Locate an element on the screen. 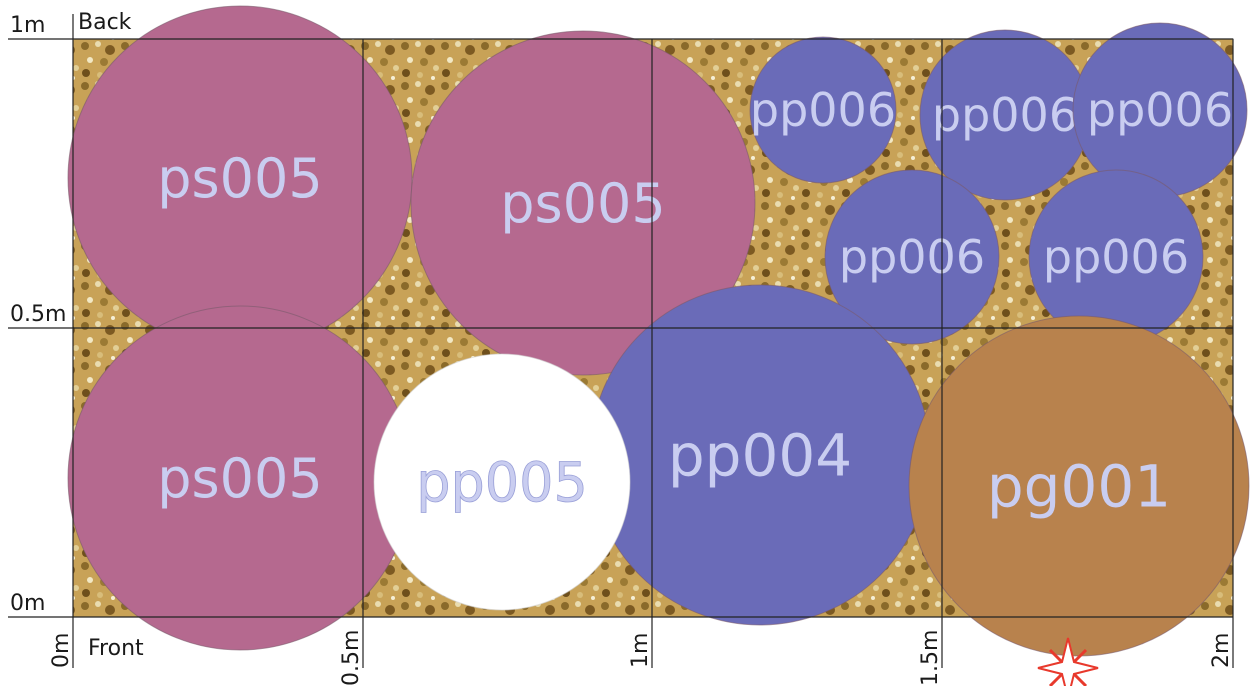 This screenshot has width=1255, height=686. x-label-1m: 1m is located at coordinates (640, 650).